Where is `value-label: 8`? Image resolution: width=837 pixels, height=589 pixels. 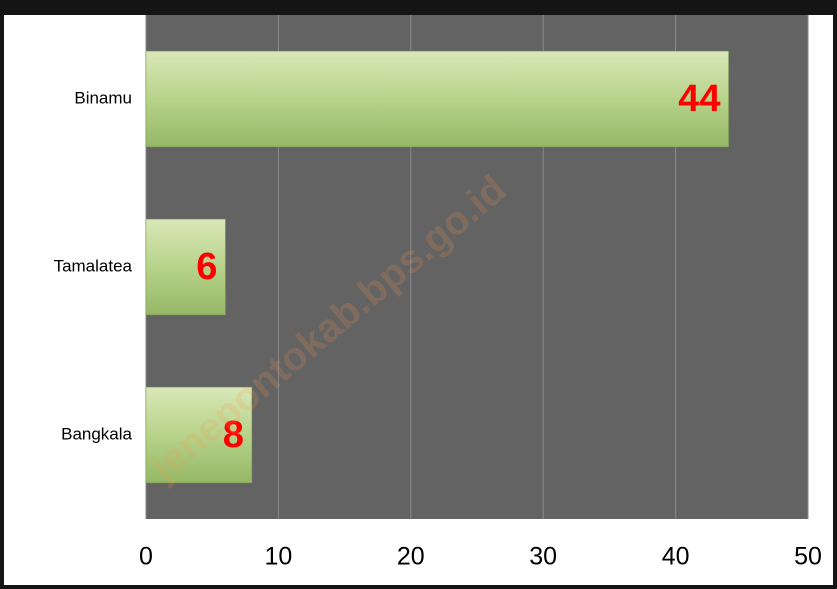
value-label: 8 is located at coordinates (233, 435).